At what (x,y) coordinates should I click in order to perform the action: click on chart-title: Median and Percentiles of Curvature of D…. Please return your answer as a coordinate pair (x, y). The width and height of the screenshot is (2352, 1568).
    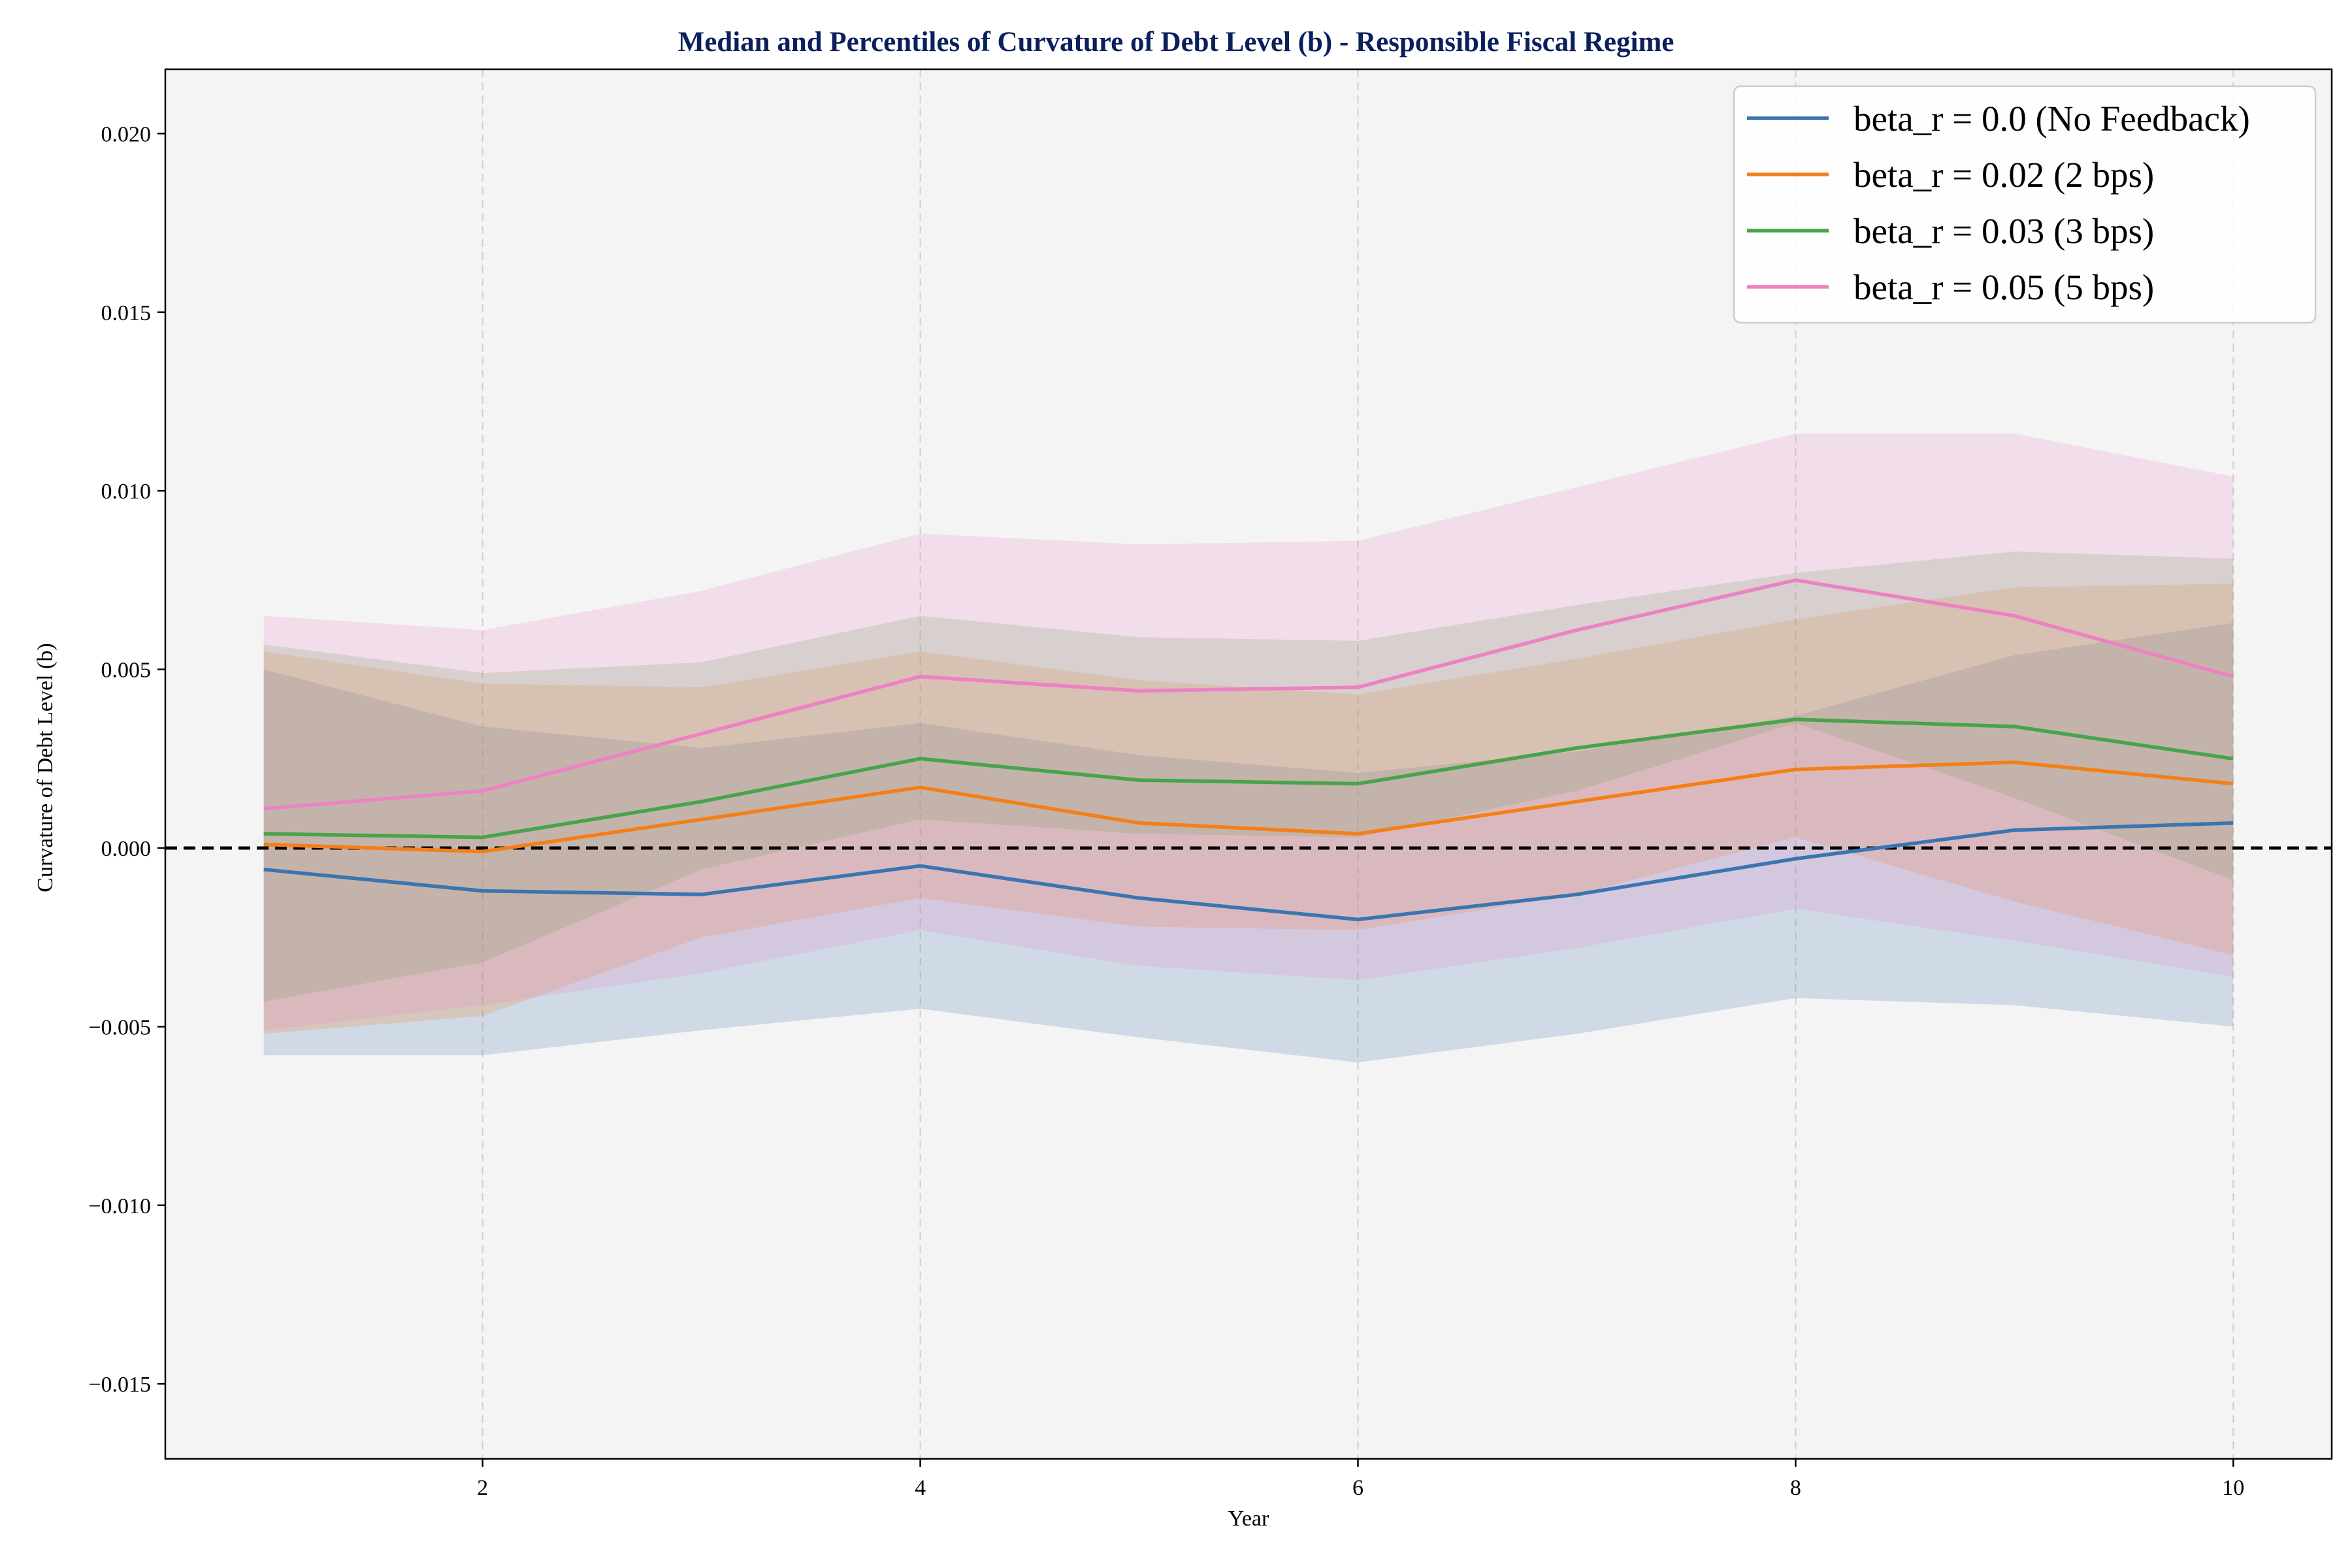
    Looking at the image, I should click on (1176, 42).